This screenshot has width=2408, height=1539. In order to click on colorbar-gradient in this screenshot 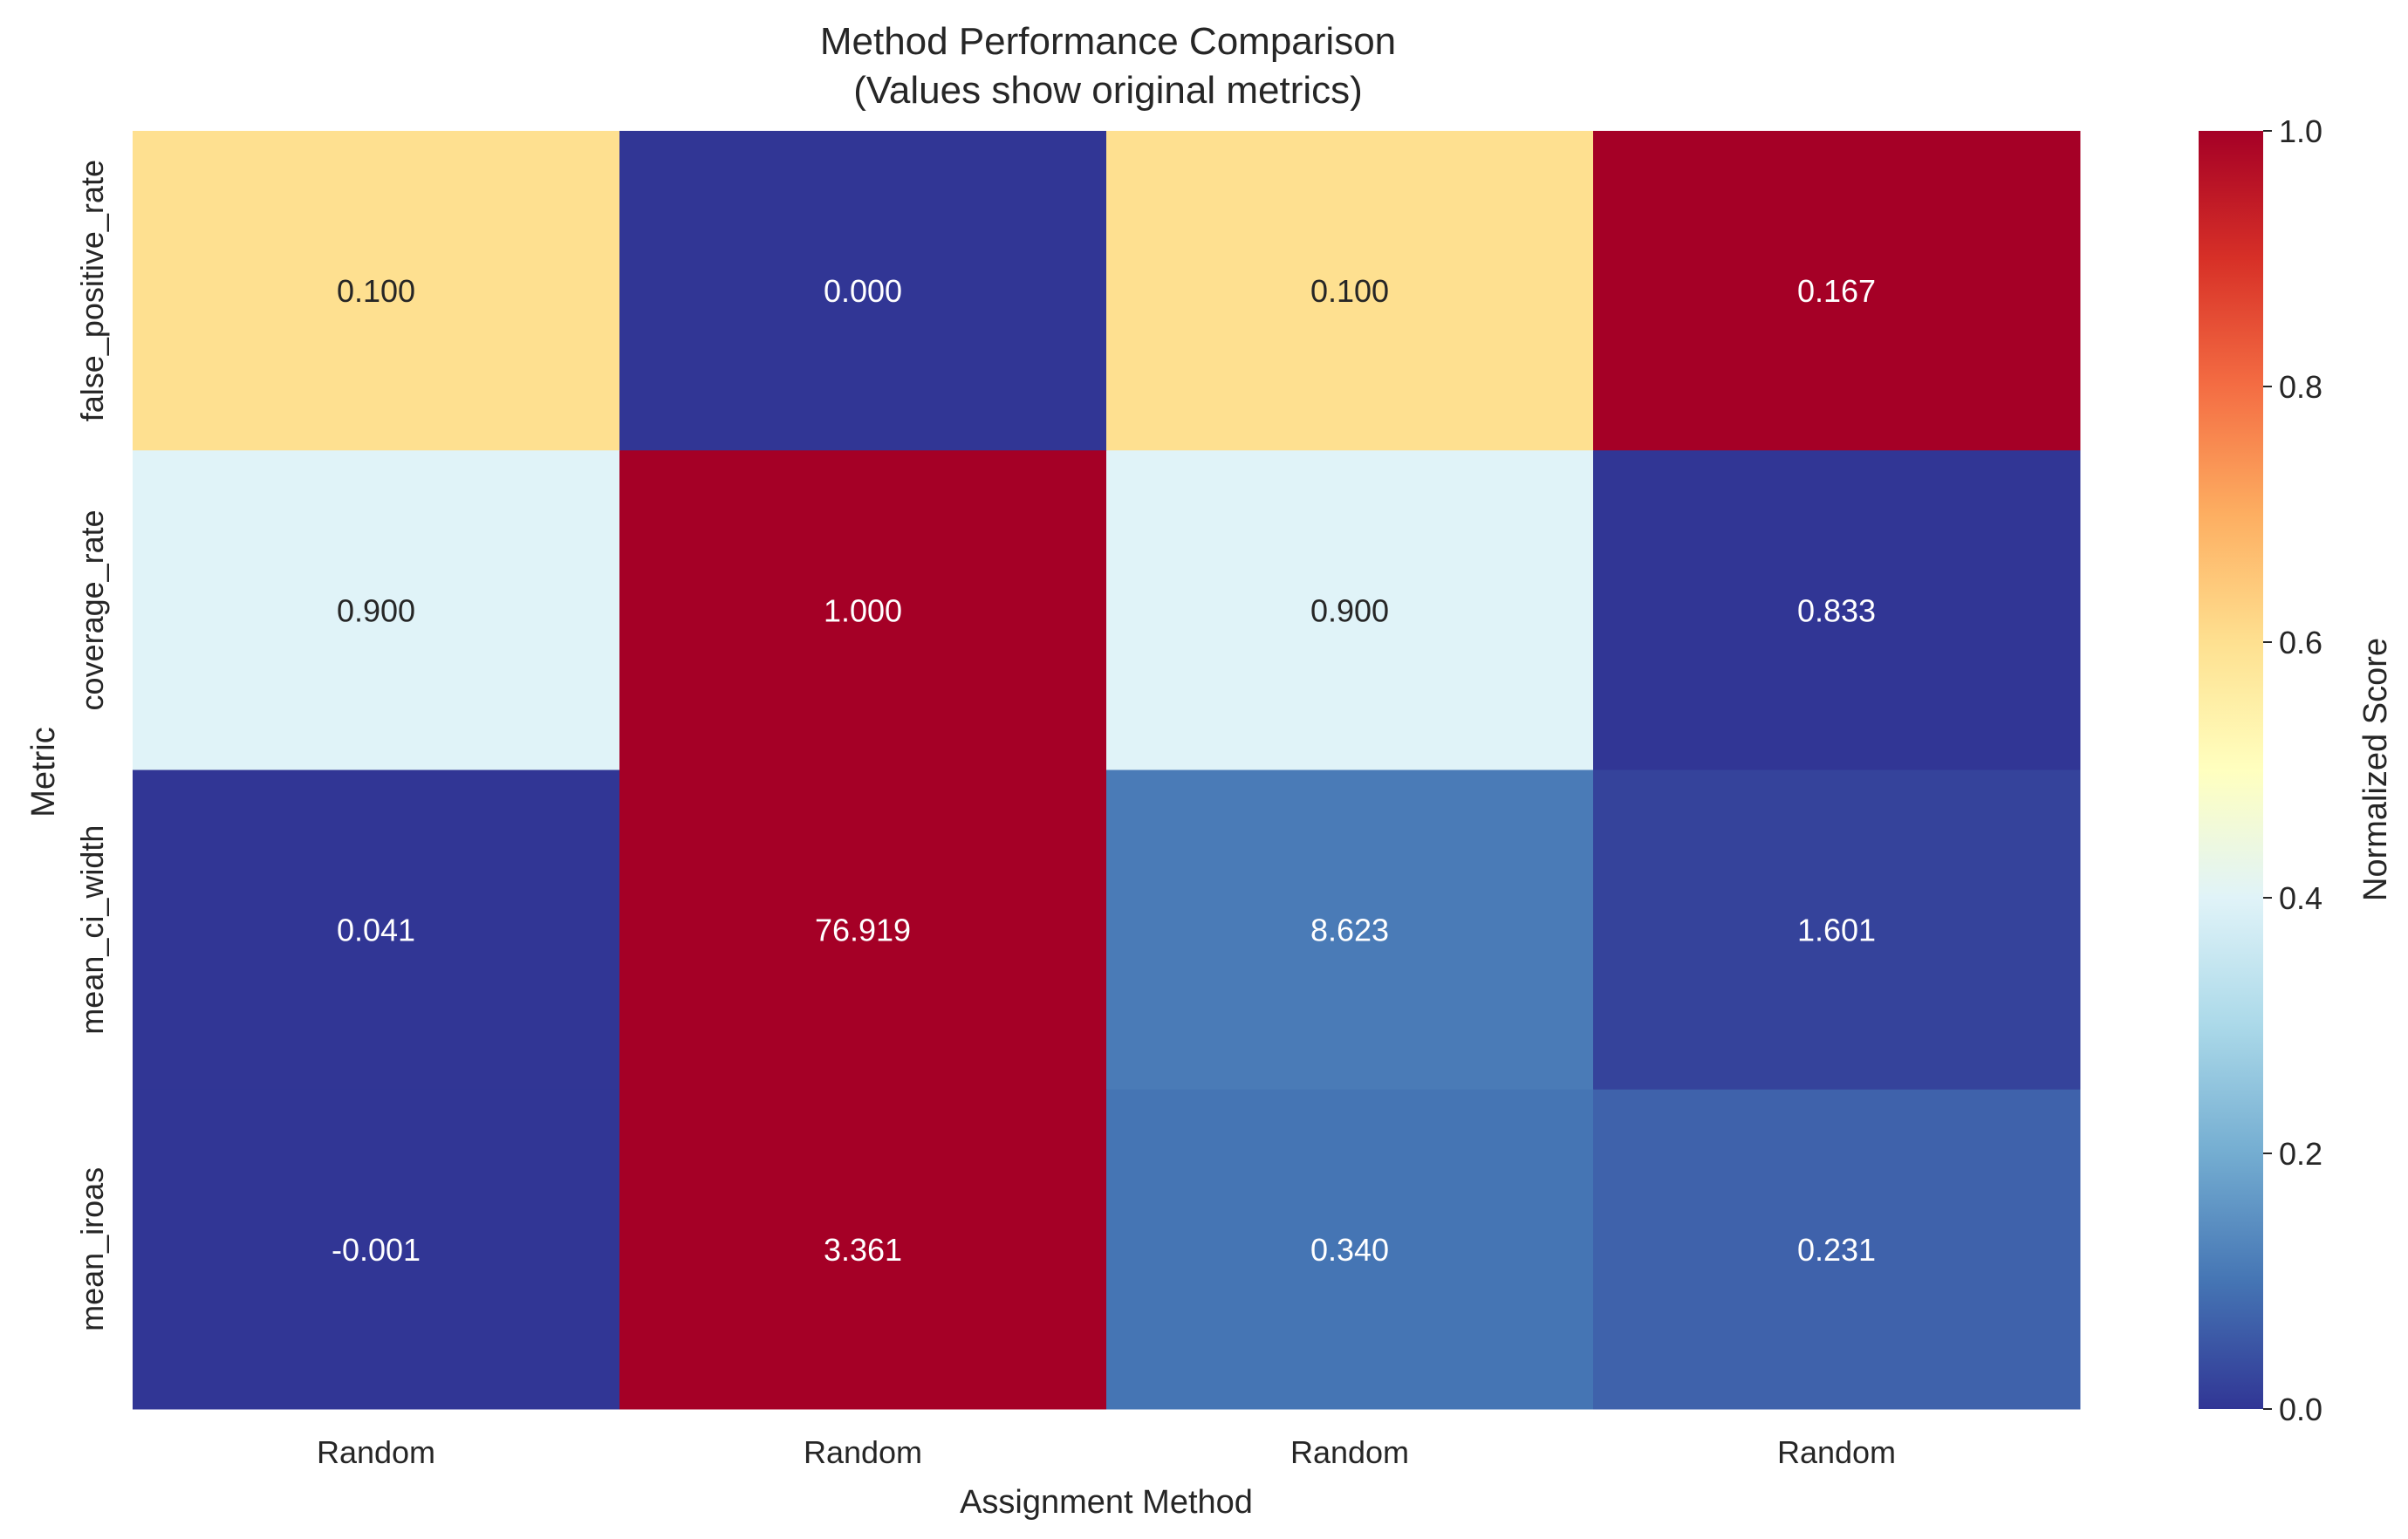, I will do `click(2231, 770)`.